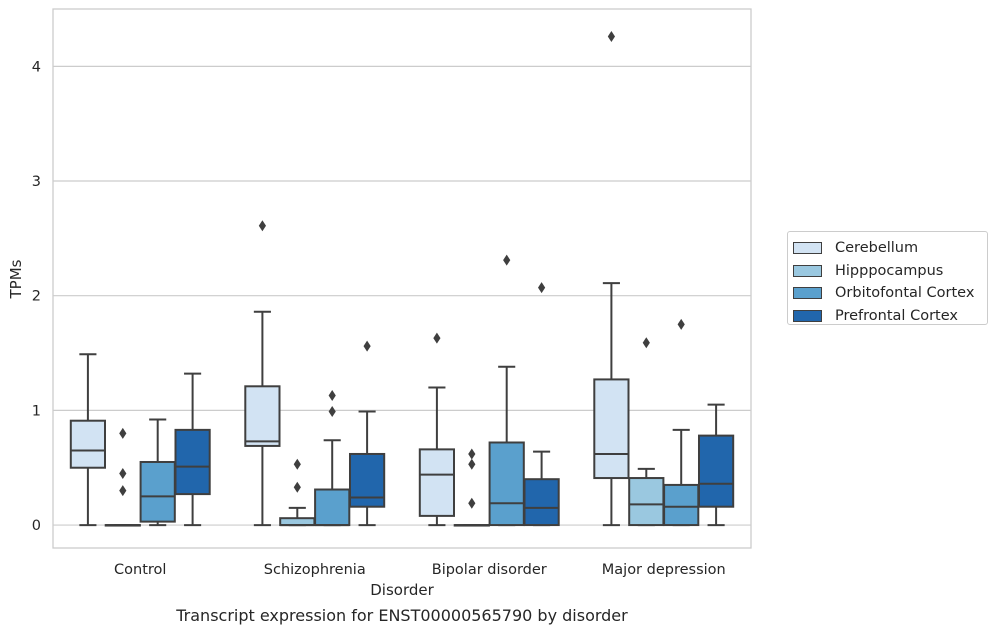 The width and height of the screenshot is (999, 634). What do you see at coordinates (489, 570) in the screenshot?
I see `x-tick-label: Bipolar disorder` at bounding box center [489, 570].